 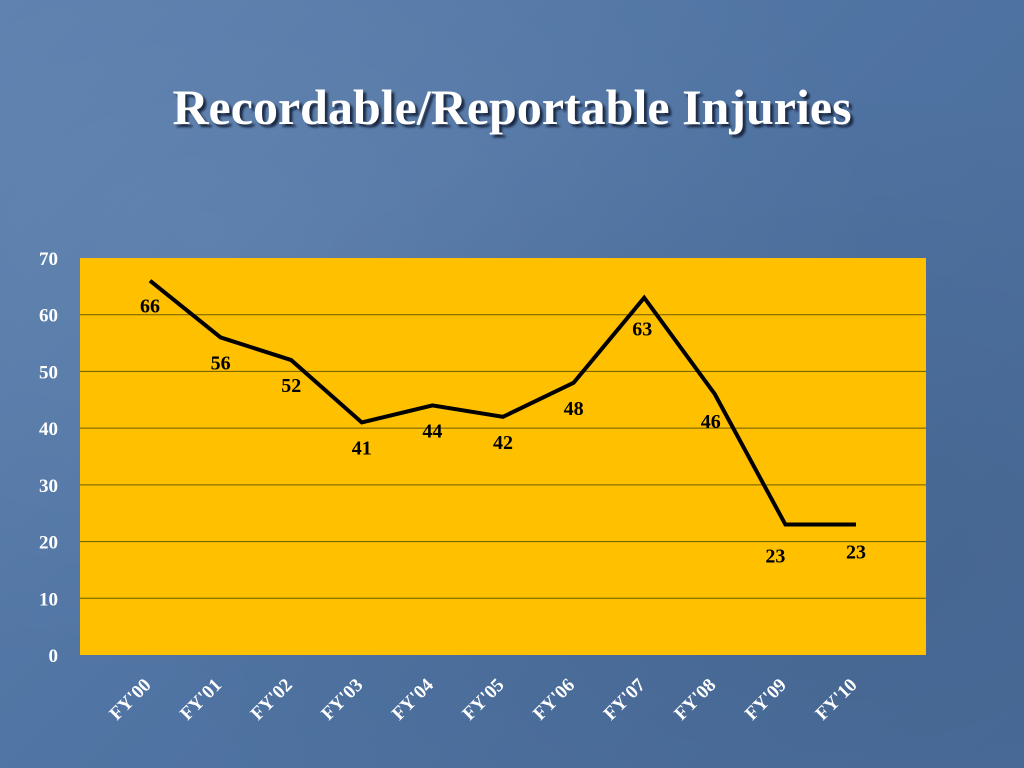 What do you see at coordinates (362, 448) in the screenshot?
I see `data-label: 41` at bounding box center [362, 448].